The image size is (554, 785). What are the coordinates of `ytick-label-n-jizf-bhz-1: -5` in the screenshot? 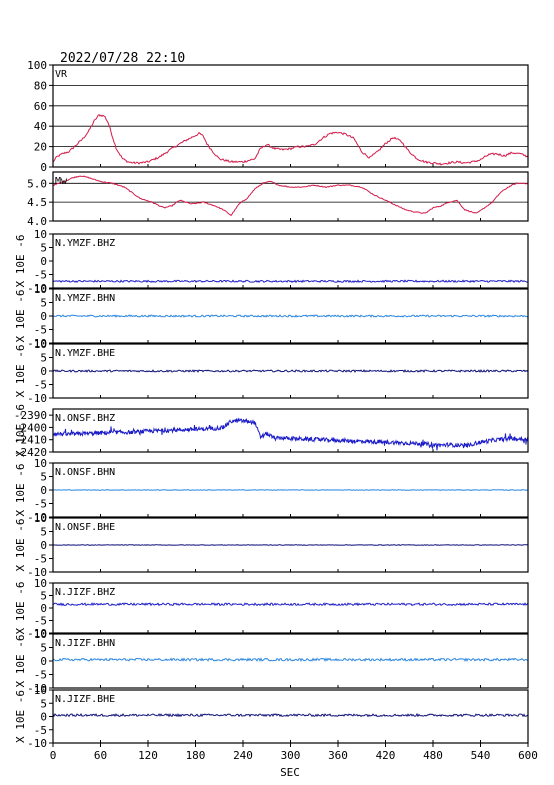 It's located at (40, 621).